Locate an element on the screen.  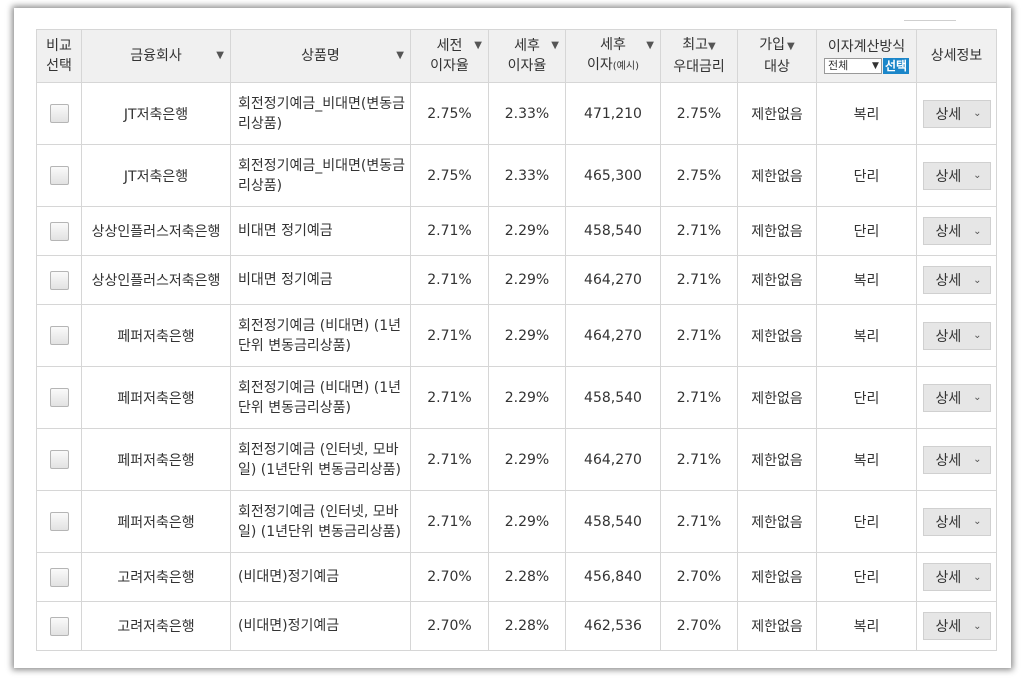
header-company: 금융회사 ▼ is located at coordinates (156, 56).